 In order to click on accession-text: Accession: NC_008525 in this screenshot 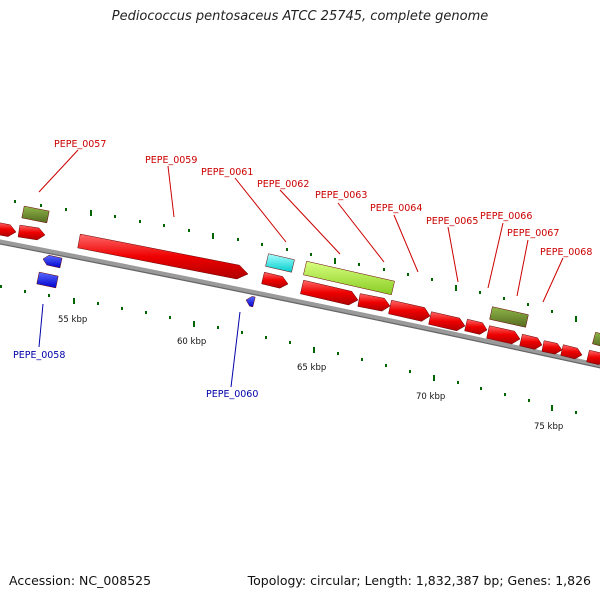, I will do `click(80, 580)`.